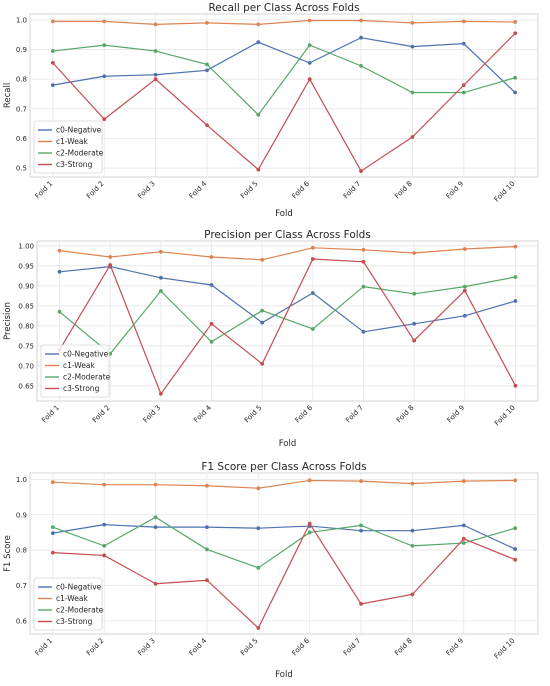 The height and width of the screenshot is (686, 550). Describe the element at coordinates (26, 366) in the screenshot. I see `y-tick-label: 0.70` at that location.